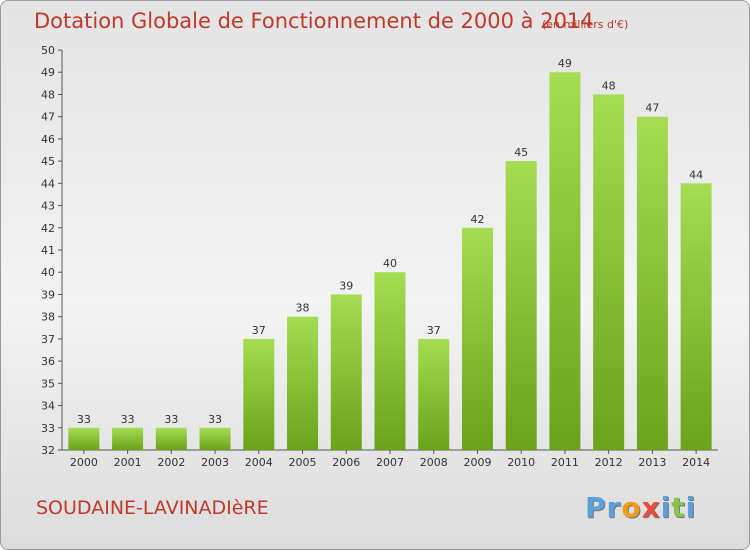 The height and width of the screenshot is (550, 750). I want to click on bar-value-label: 40, so click(390, 263).